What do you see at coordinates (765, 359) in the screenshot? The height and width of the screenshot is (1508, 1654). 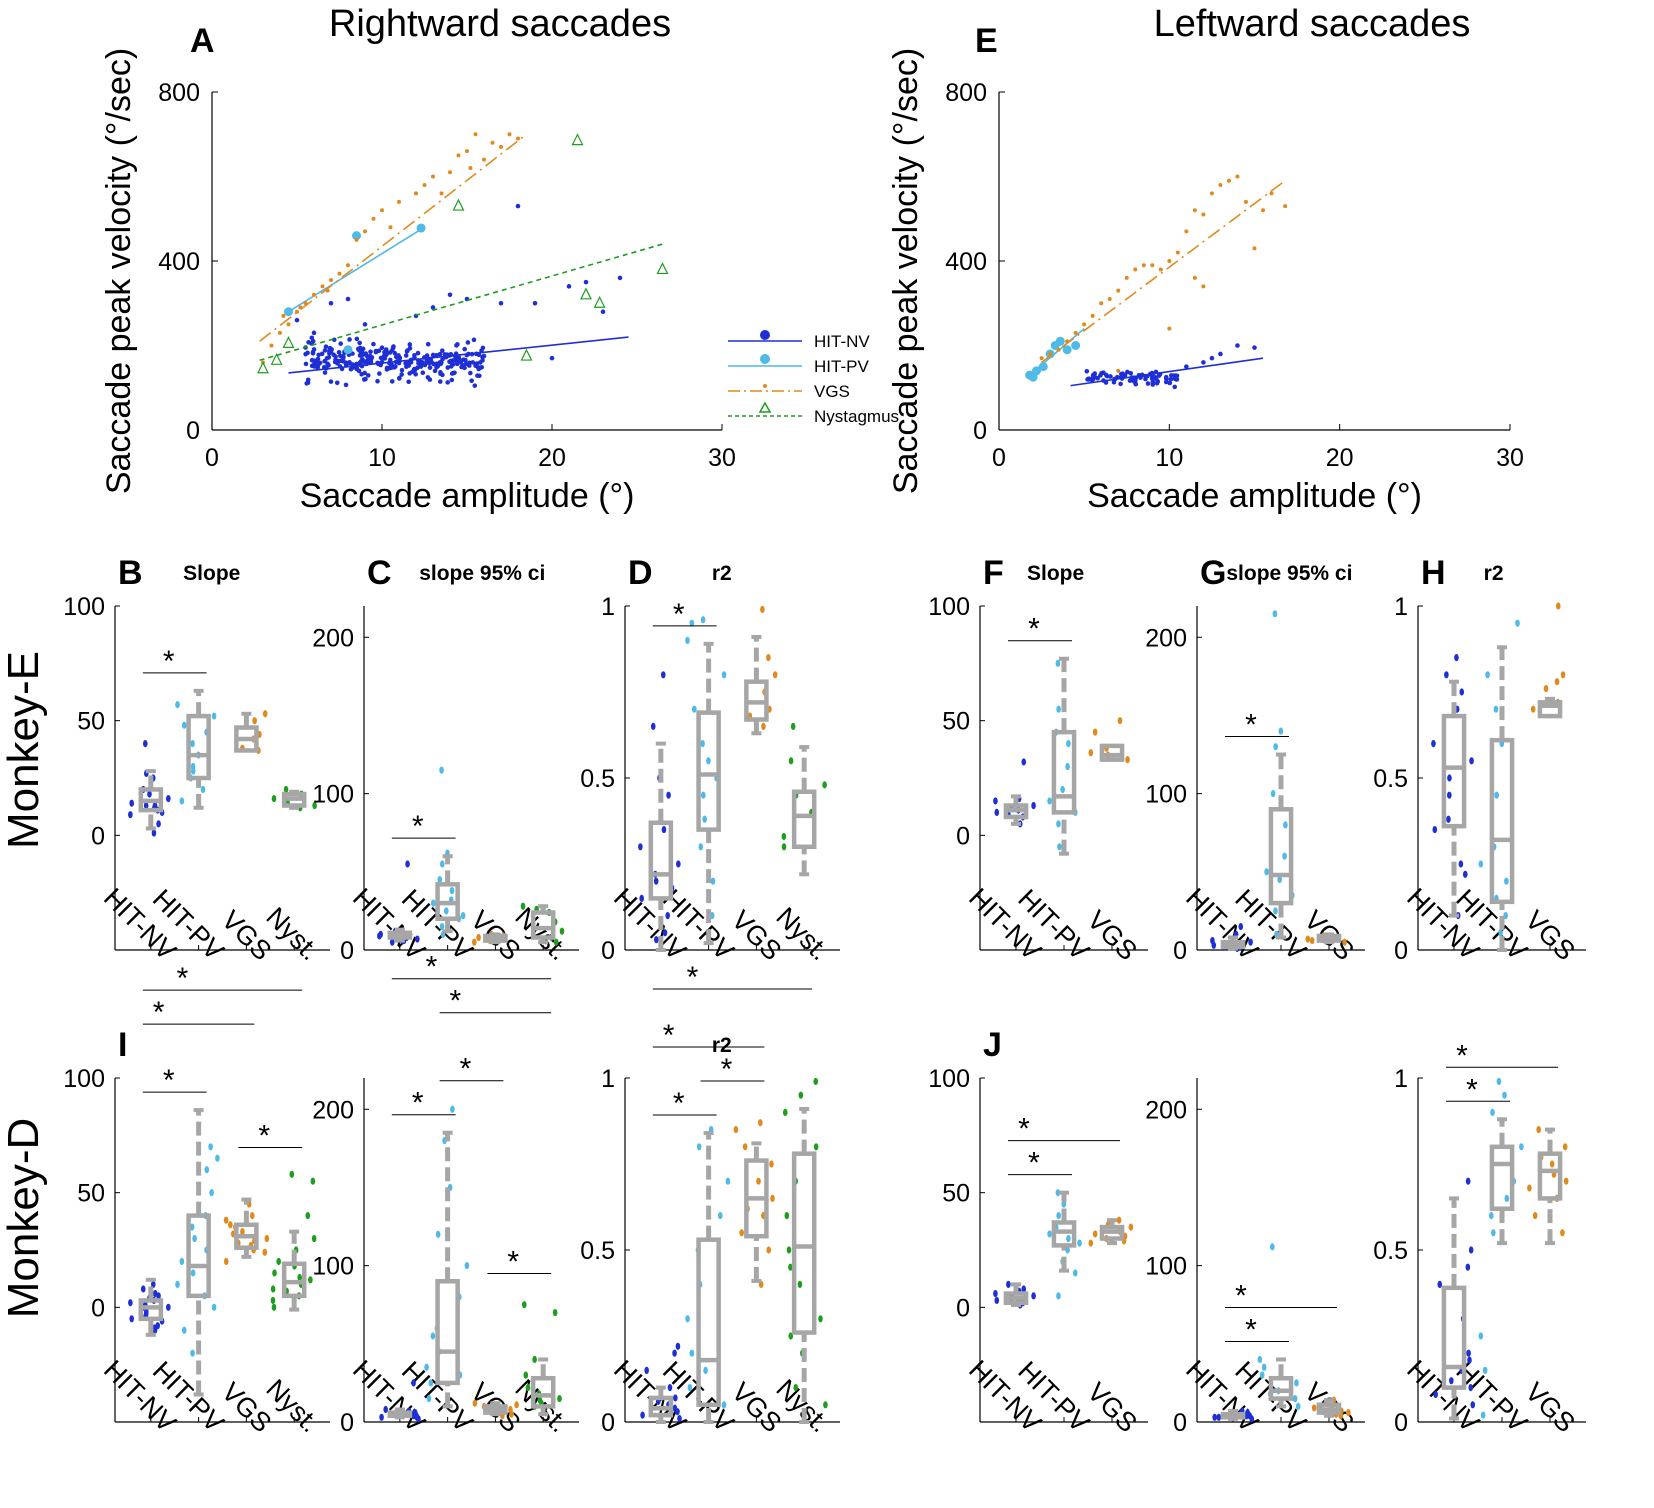 I see `legend-marker-hit-pv` at bounding box center [765, 359].